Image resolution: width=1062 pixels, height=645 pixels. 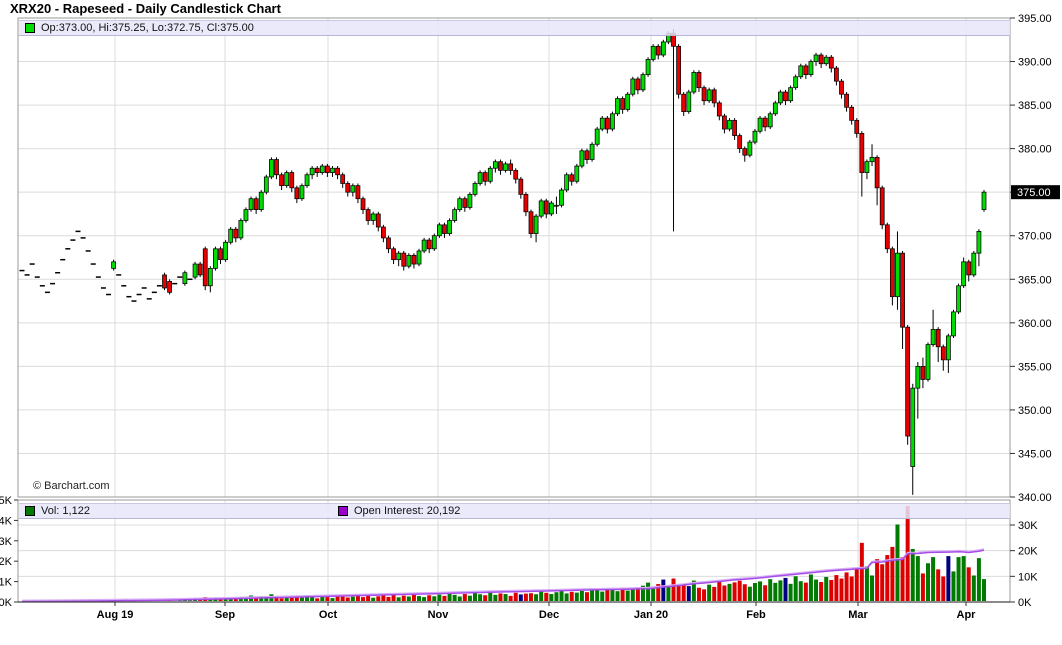 I want to click on open-interest-line-highlight, so click(x=503, y=574).